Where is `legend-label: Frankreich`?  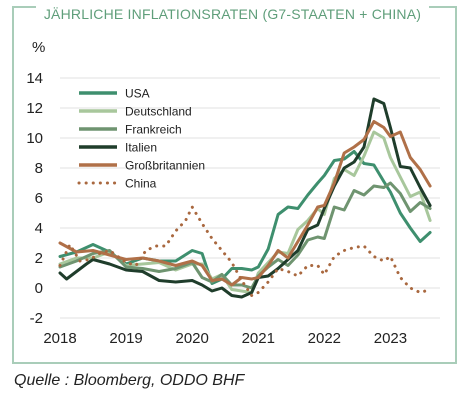
legend-label: Frankreich is located at coordinates (153, 130).